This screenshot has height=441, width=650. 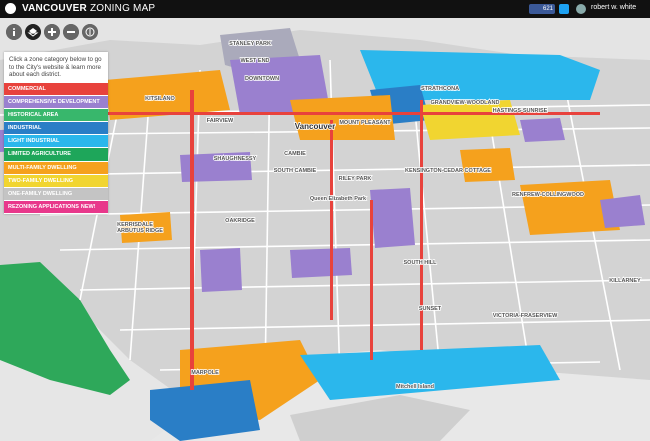 I want to click on legend-item: REZONING APPLICATIONS NEW!, so click(x=56, y=207).